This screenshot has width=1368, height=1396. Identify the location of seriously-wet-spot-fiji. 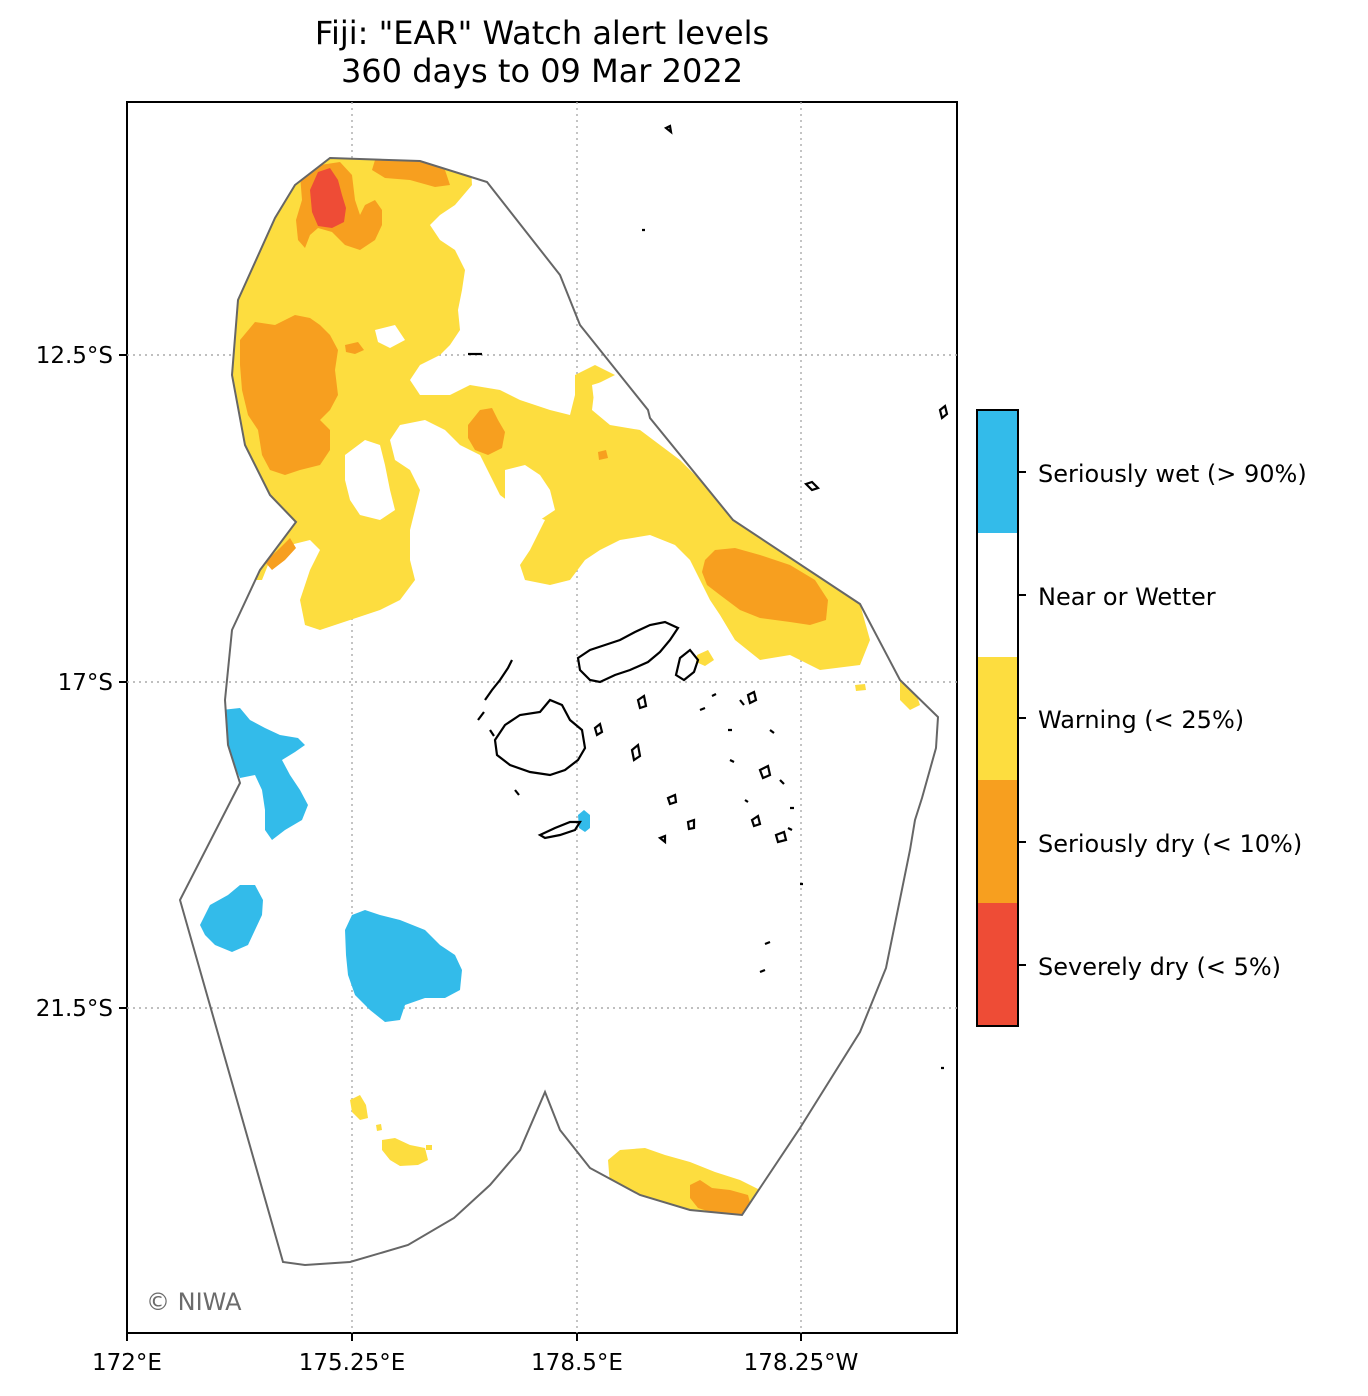
(584, 821).